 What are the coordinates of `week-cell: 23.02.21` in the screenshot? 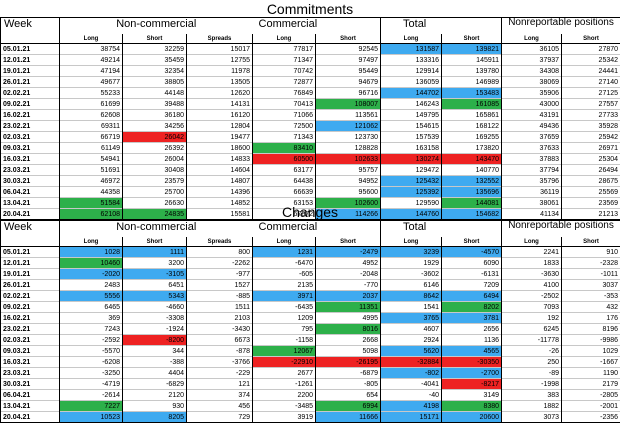 It's located at (30, 329).